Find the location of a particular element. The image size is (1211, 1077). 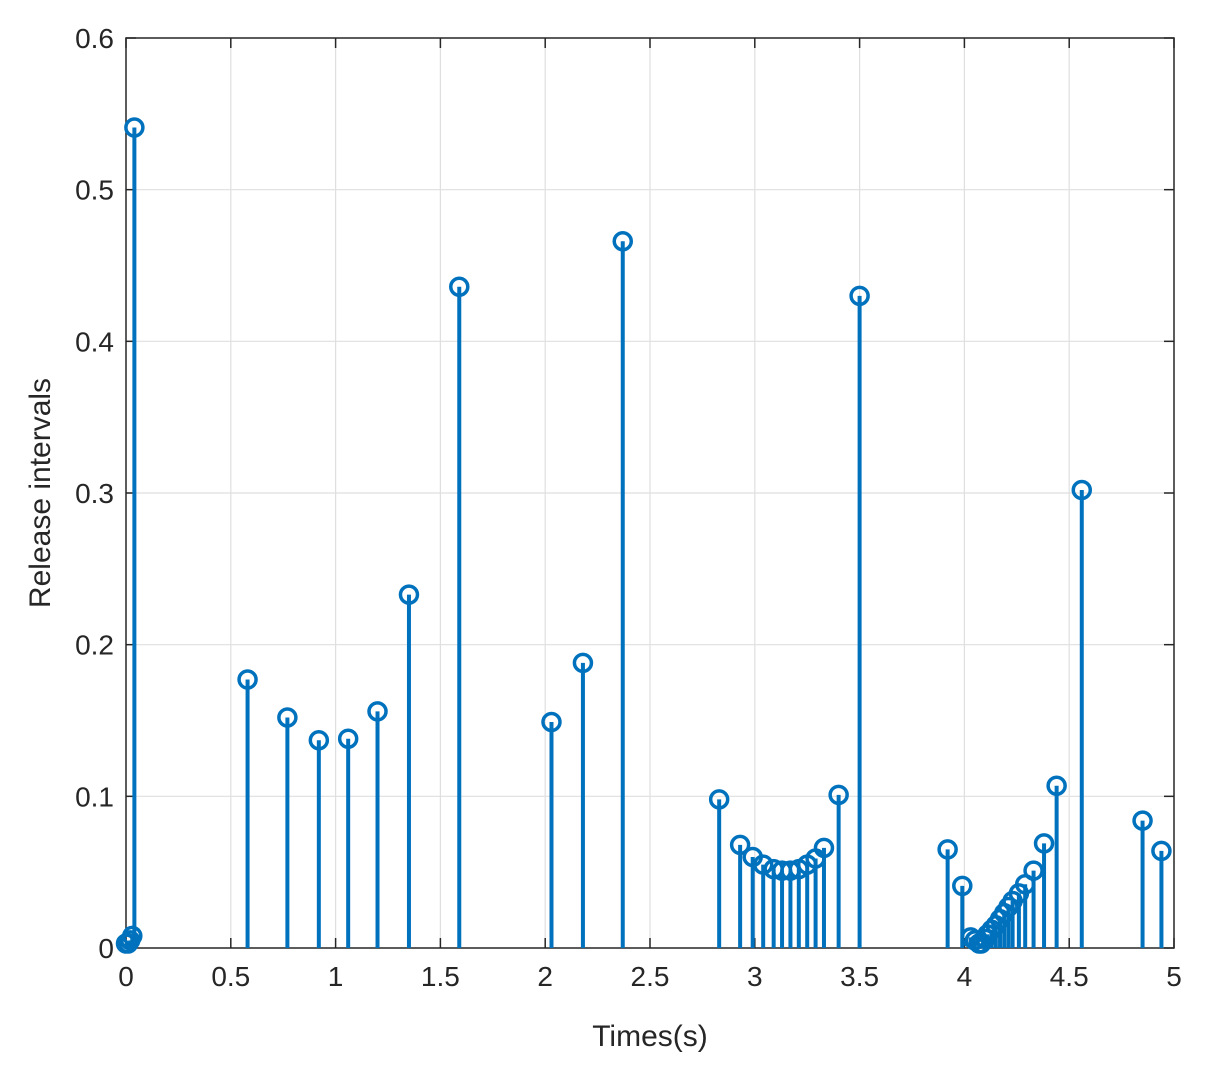

y-tick-label: 0 is located at coordinates (106, 948).